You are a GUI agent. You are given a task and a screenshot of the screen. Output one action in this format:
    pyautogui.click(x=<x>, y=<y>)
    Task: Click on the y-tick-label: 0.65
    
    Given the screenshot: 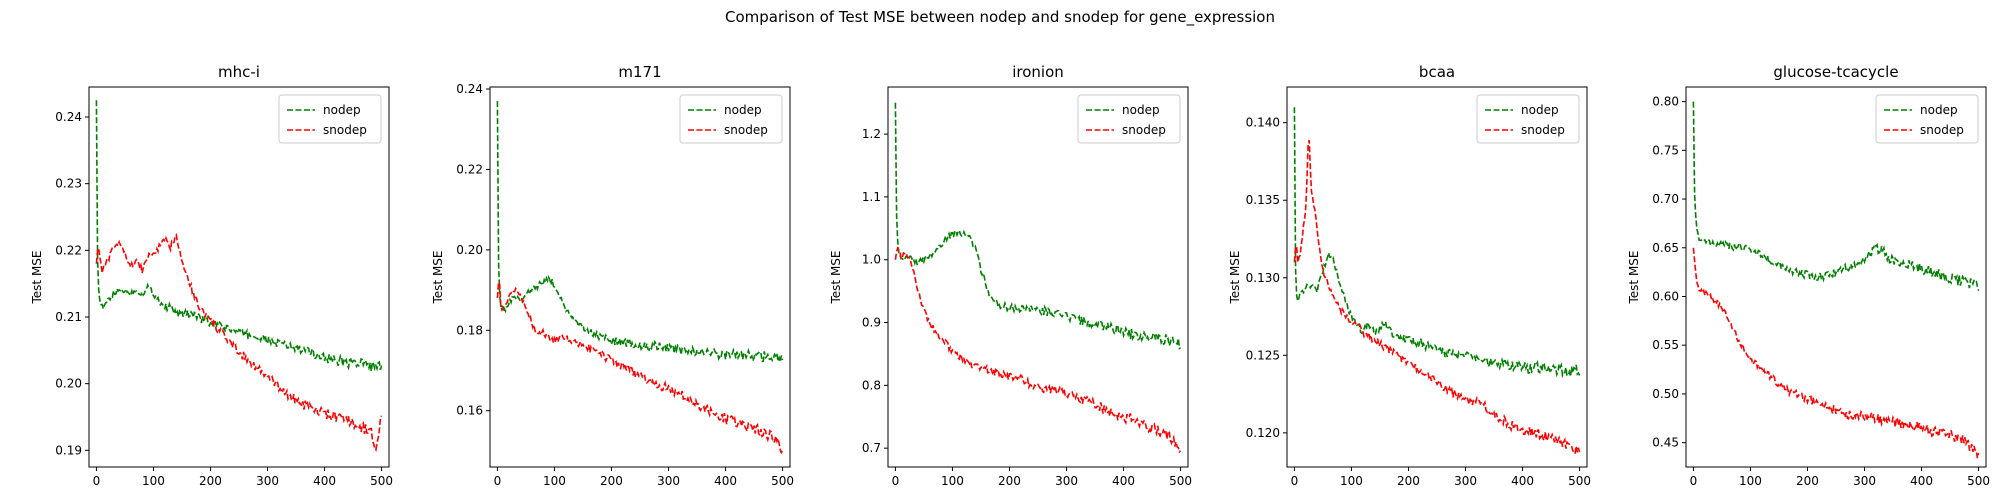 What is the action you would take?
    pyautogui.click(x=1665, y=248)
    